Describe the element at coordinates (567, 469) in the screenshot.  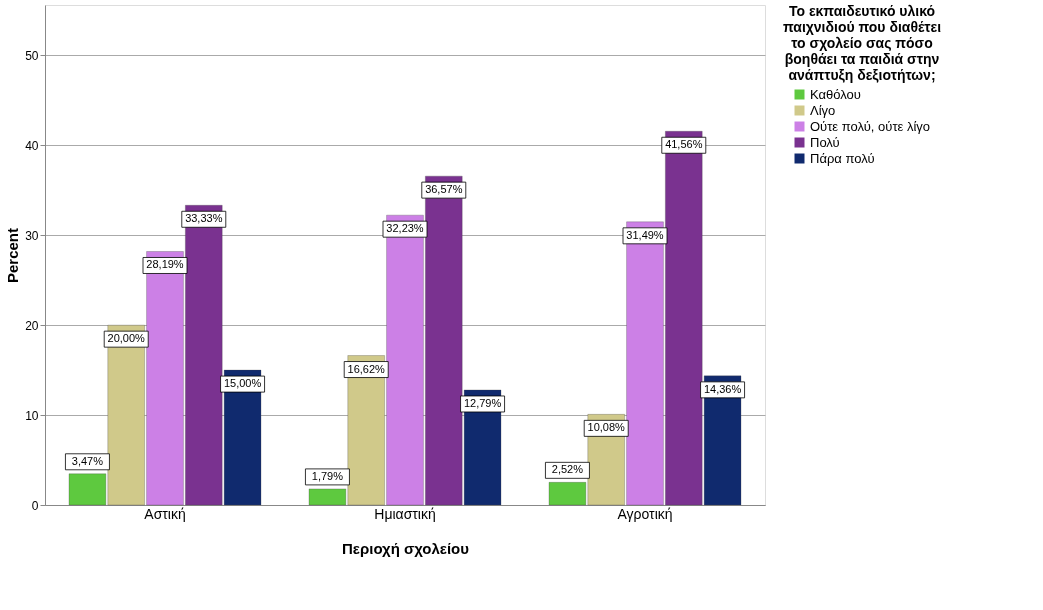
I see `data-label: 2,52%` at that location.